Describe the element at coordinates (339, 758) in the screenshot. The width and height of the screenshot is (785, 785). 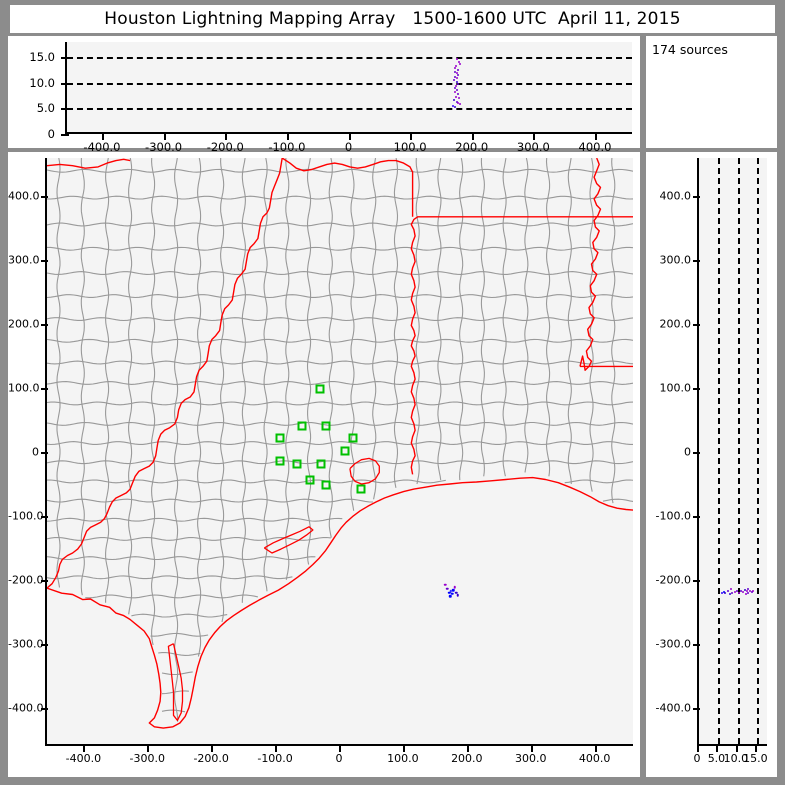
I see `x-axis-tick-label: 0` at that location.